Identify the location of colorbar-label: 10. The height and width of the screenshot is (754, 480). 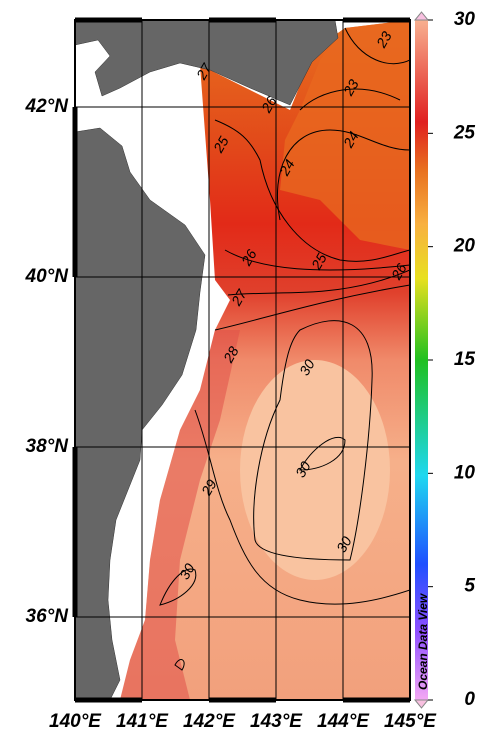
(465, 472).